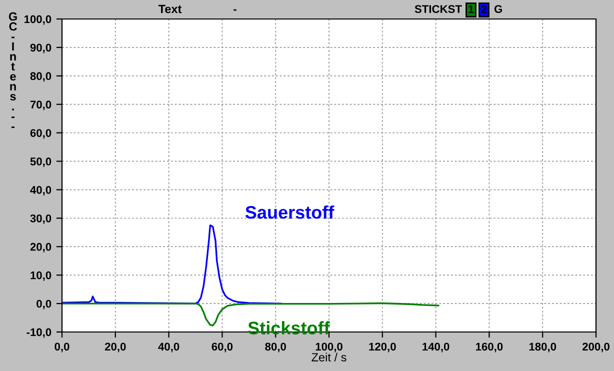  Describe the element at coordinates (438, 9) in the screenshot. I see `text: STICKST` at that location.